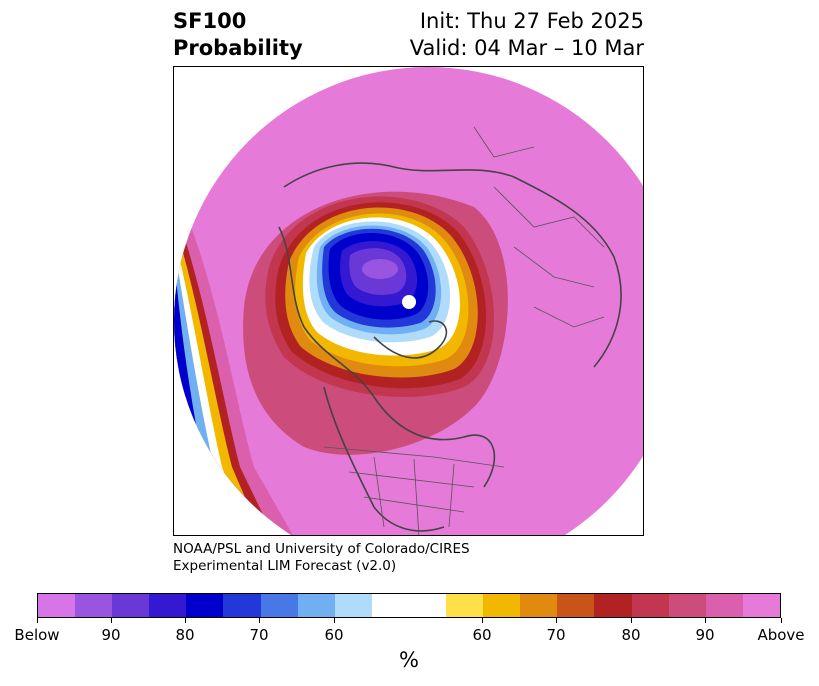 The image size is (819, 686). Describe the element at coordinates (380, 269) in the screenshot. I see `field-negative-core` at that location.